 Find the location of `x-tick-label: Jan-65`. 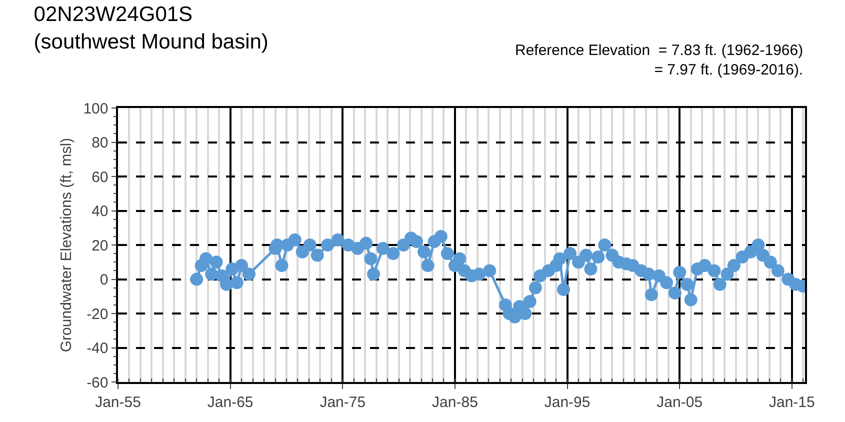

x-tick-label: Jan-65 is located at coordinates (230, 402).